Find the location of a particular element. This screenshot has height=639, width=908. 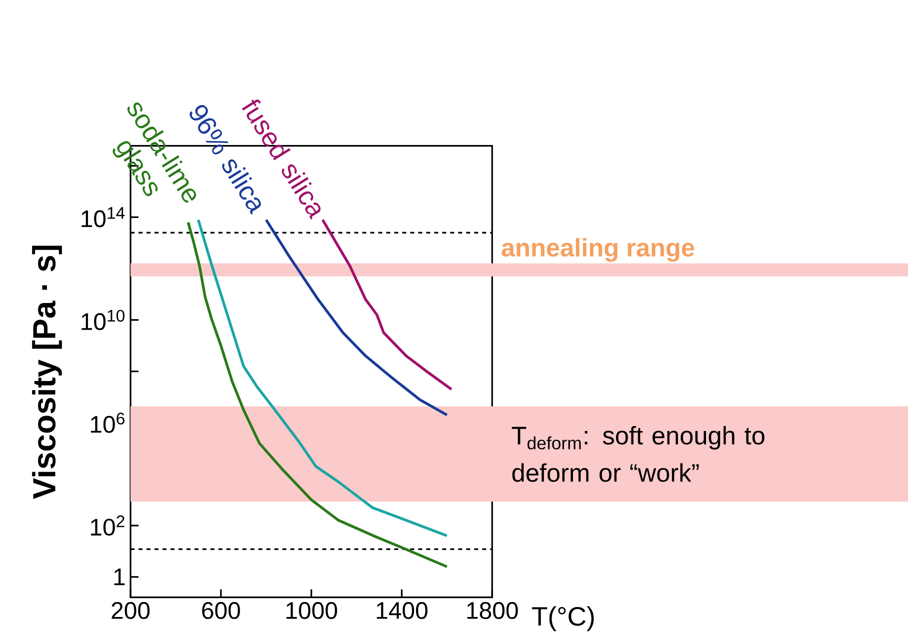

x-tick-label: 1400 is located at coordinates (402, 610).